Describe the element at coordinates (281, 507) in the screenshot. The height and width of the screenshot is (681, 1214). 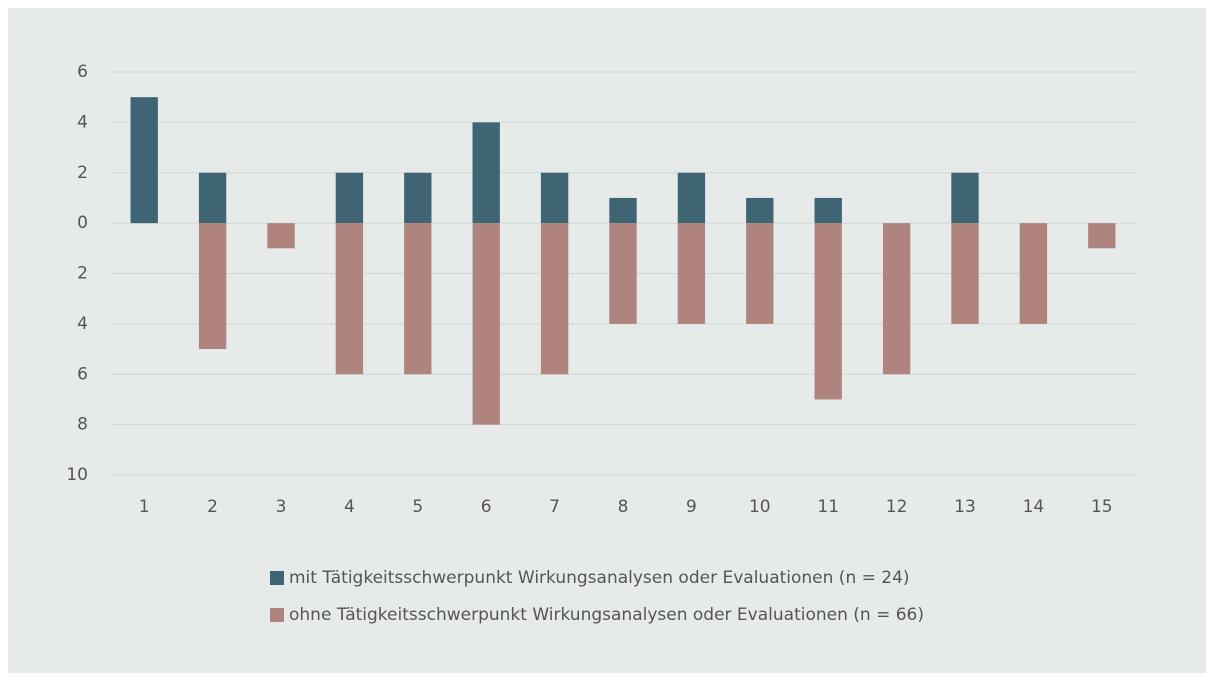
I see `x-tick-label: 3` at that location.